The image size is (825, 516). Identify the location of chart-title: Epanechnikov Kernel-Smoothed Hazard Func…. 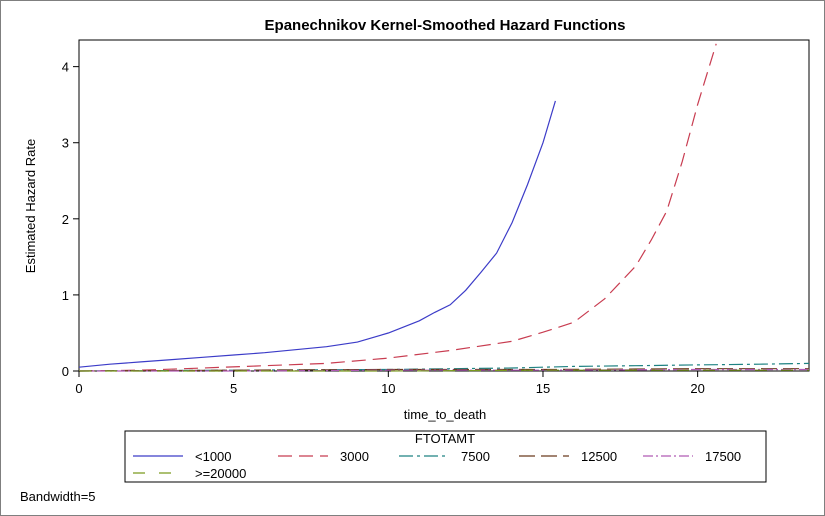
(445, 25).